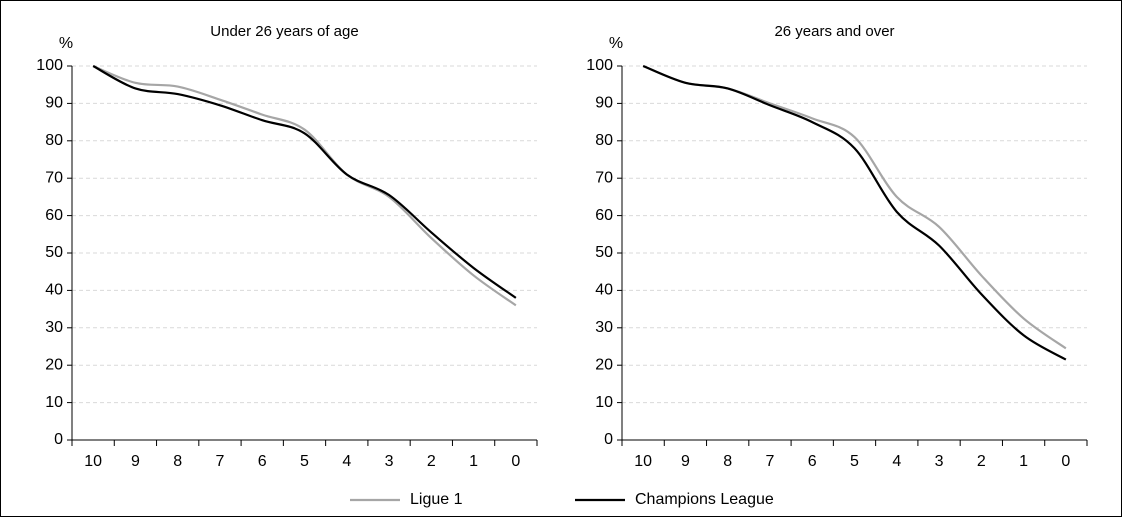 This screenshot has height=517, width=1122. I want to click on legend-label: Champions League, so click(704, 499).